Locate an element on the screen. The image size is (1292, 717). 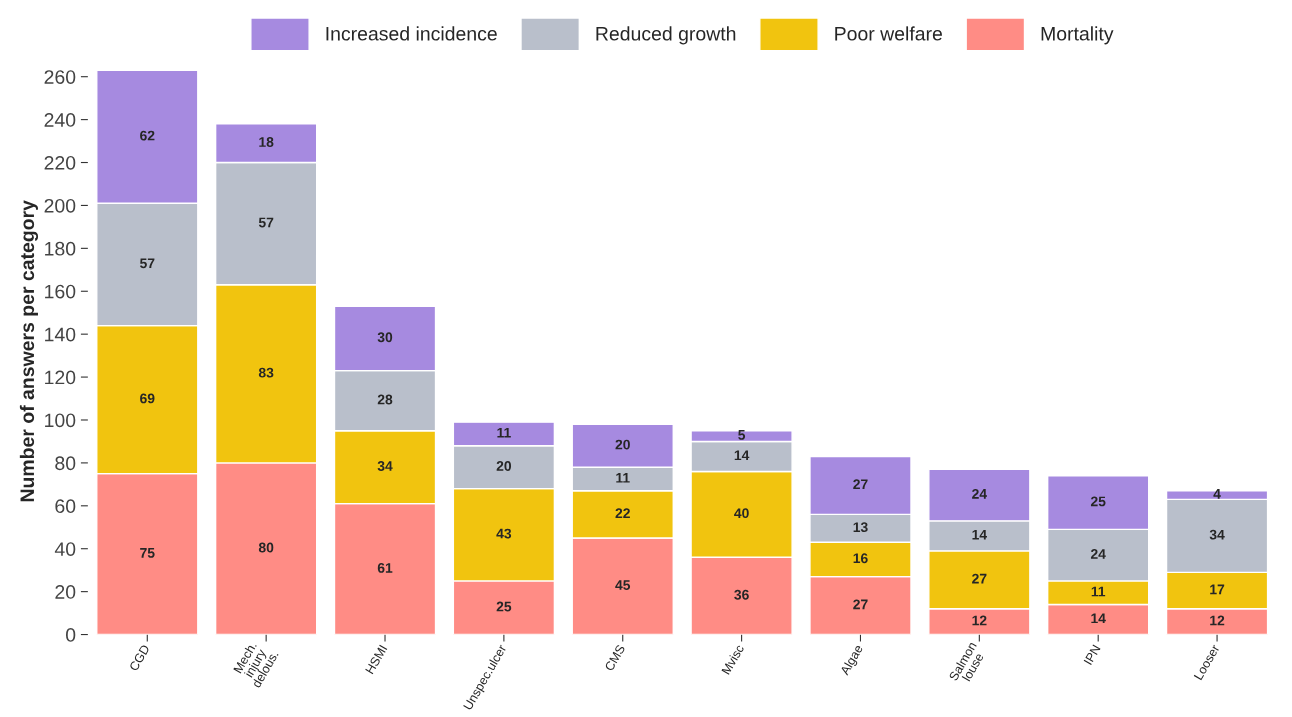
data-label: 45 is located at coordinates (623, 585).